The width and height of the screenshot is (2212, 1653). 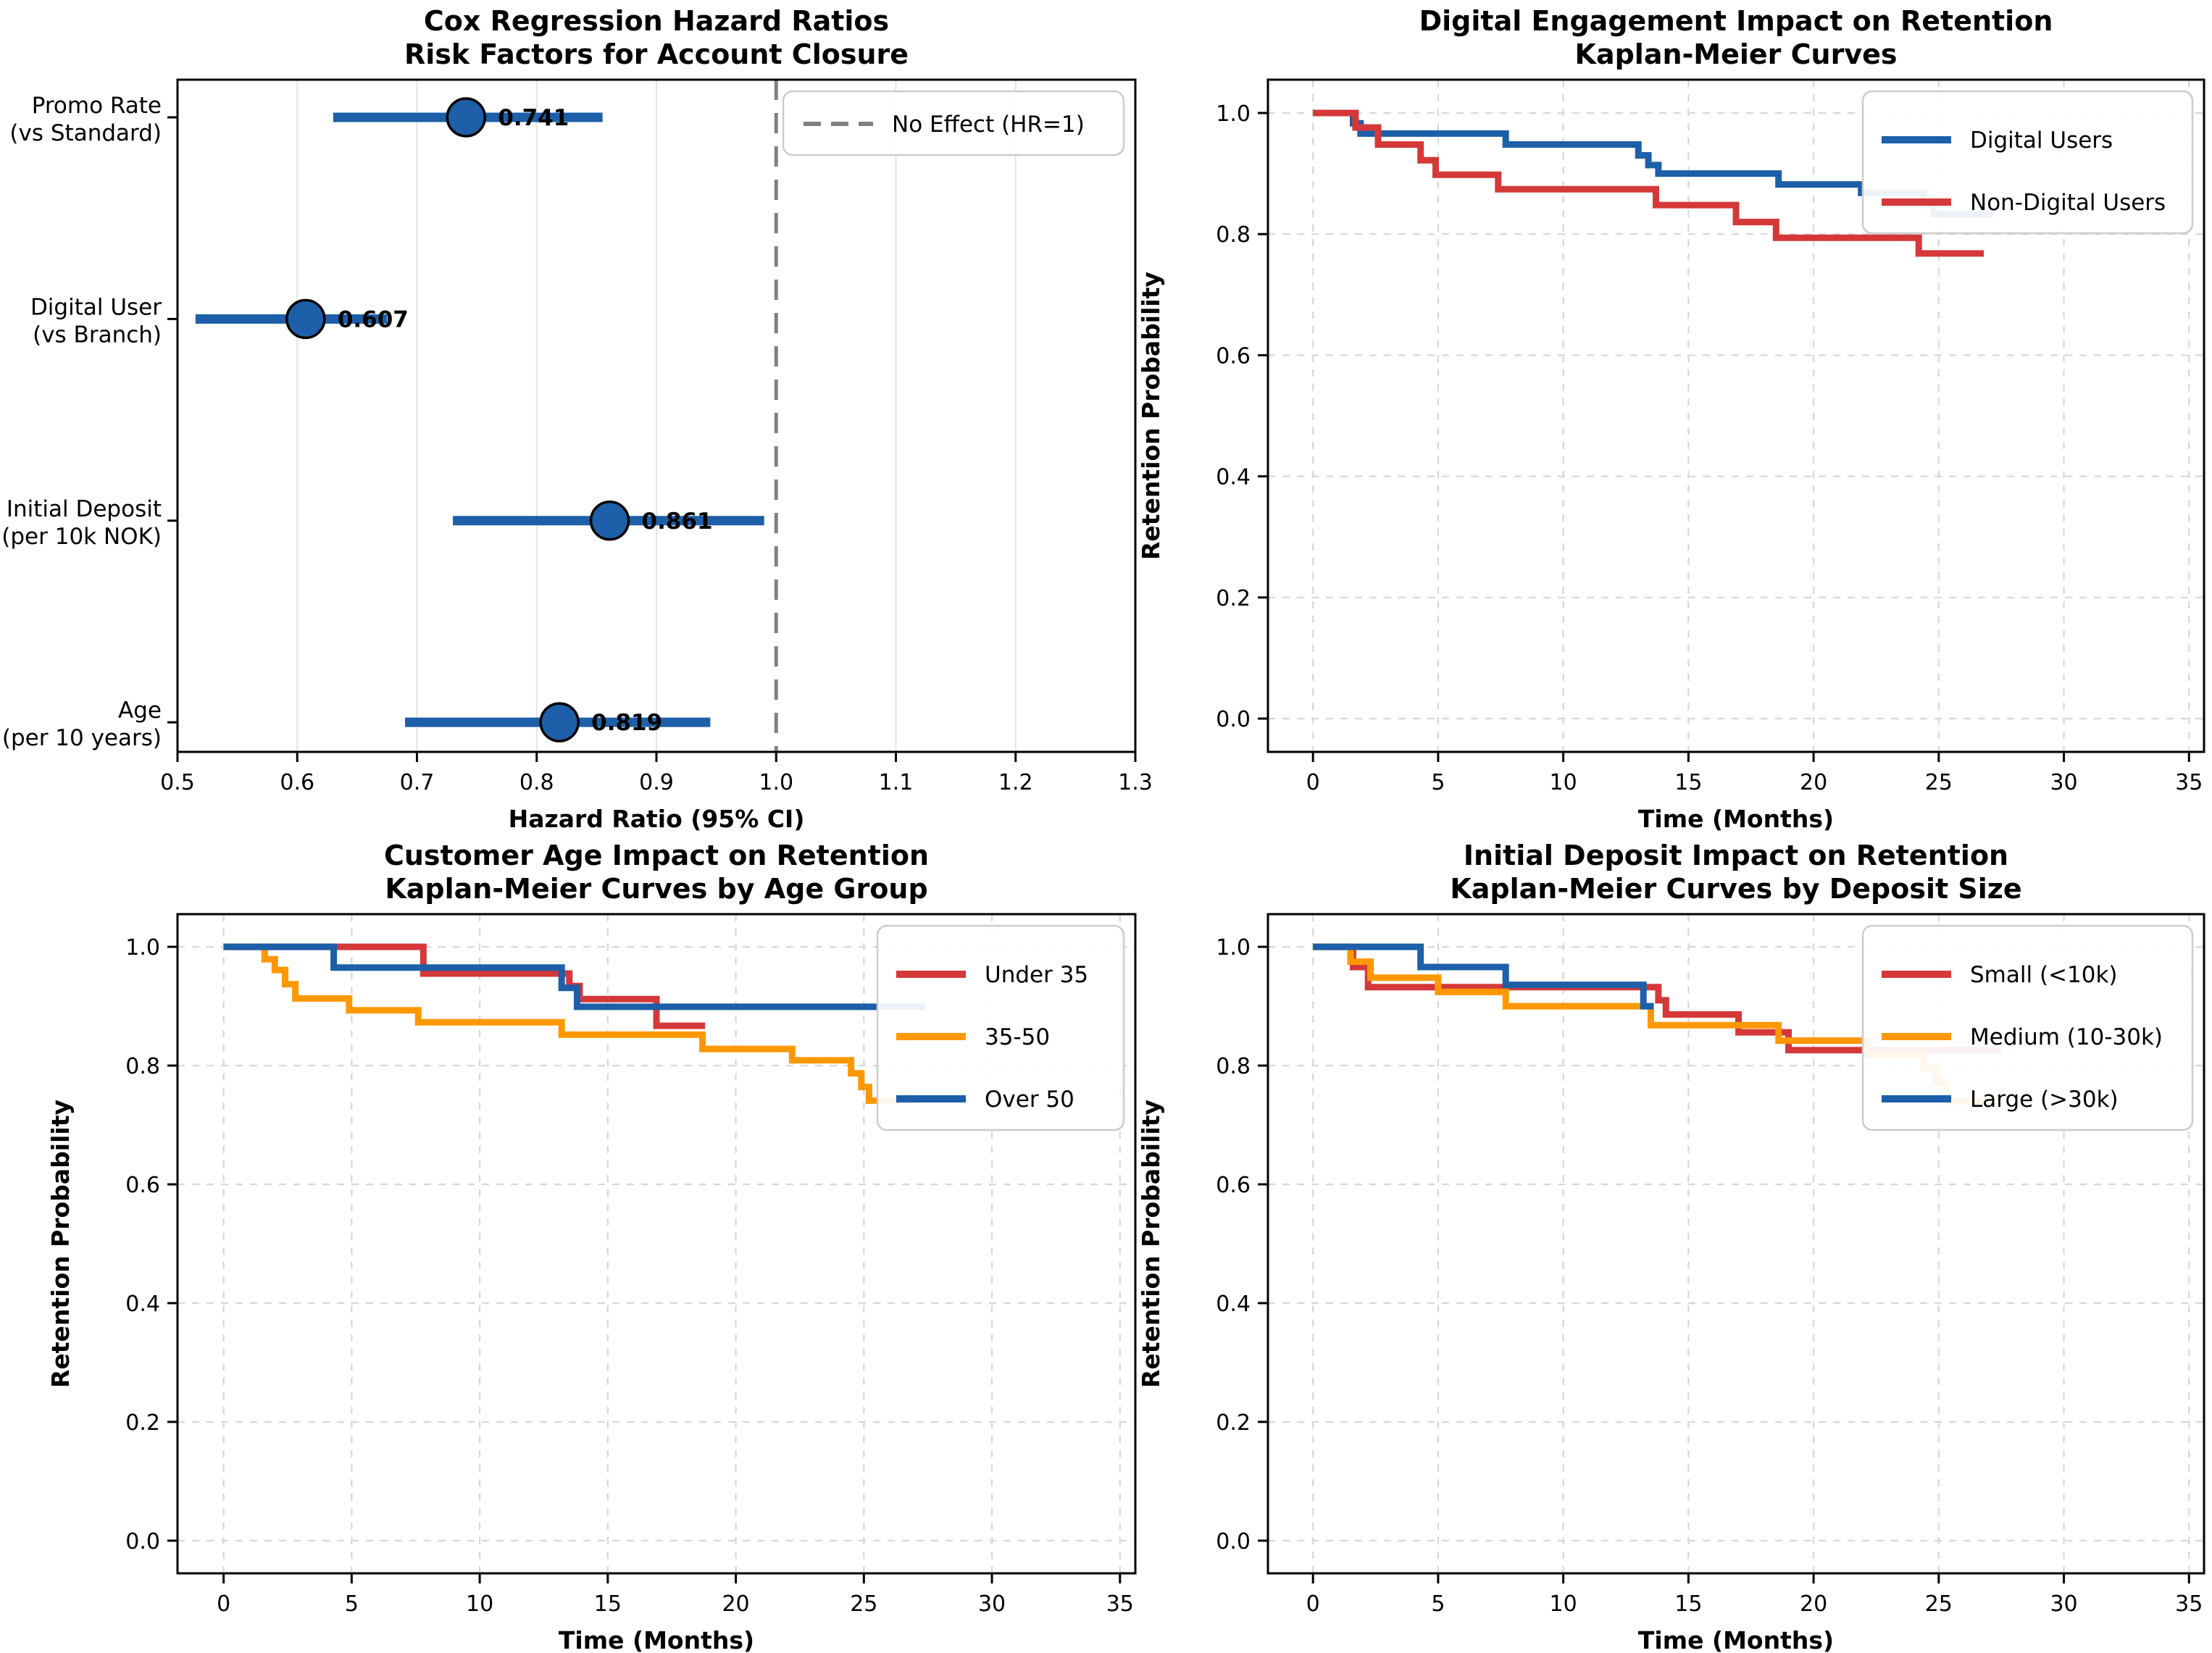 What do you see at coordinates (1015, 782) in the screenshot?
I see `x-tick-label: 1.2` at bounding box center [1015, 782].